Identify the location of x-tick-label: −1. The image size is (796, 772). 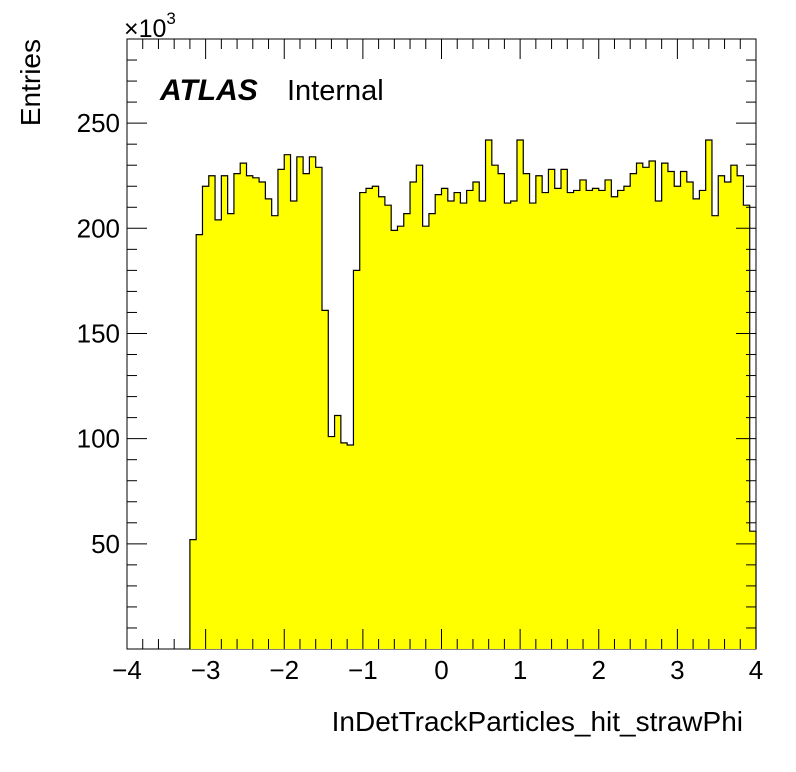
(363, 670).